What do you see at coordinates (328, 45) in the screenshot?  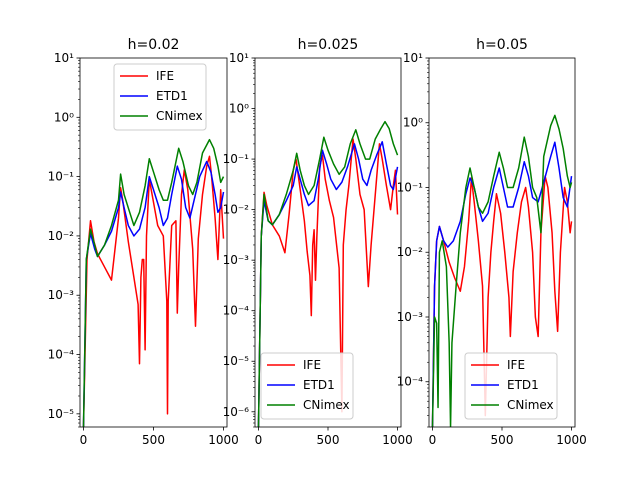 I see `chart-title: h=0.025` at bounding box center [328, 45].